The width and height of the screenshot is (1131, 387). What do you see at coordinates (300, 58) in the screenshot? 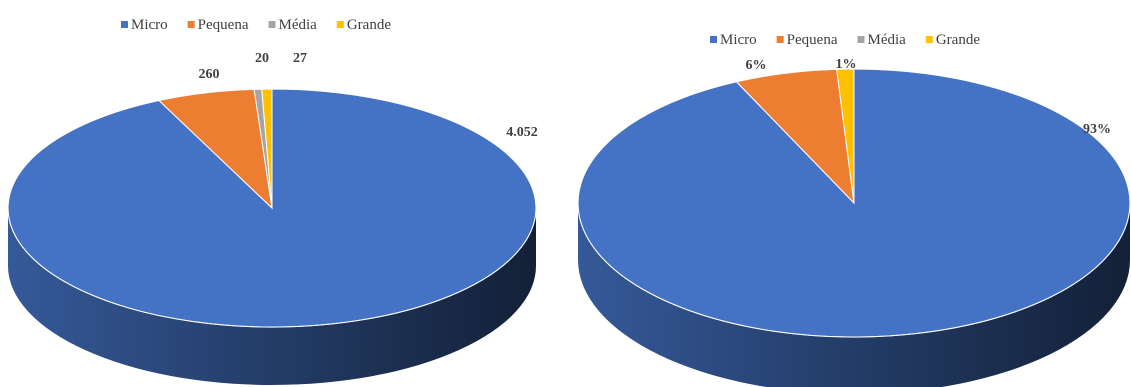
I see `data-label-grande: 27` at bounding box center [300, 58].